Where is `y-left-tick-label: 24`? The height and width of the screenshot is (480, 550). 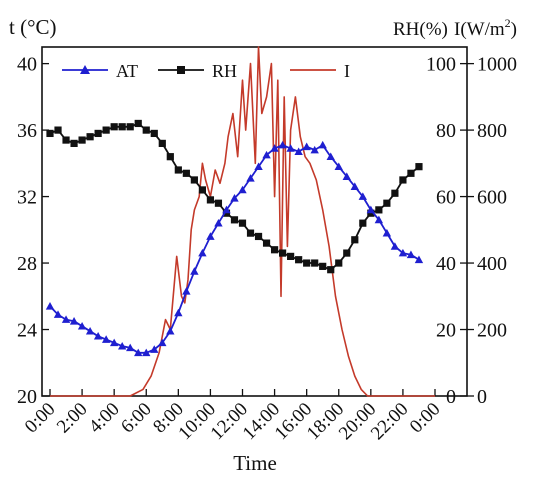
y-left-tick-label: 24 is located at coordinates (27, 331).